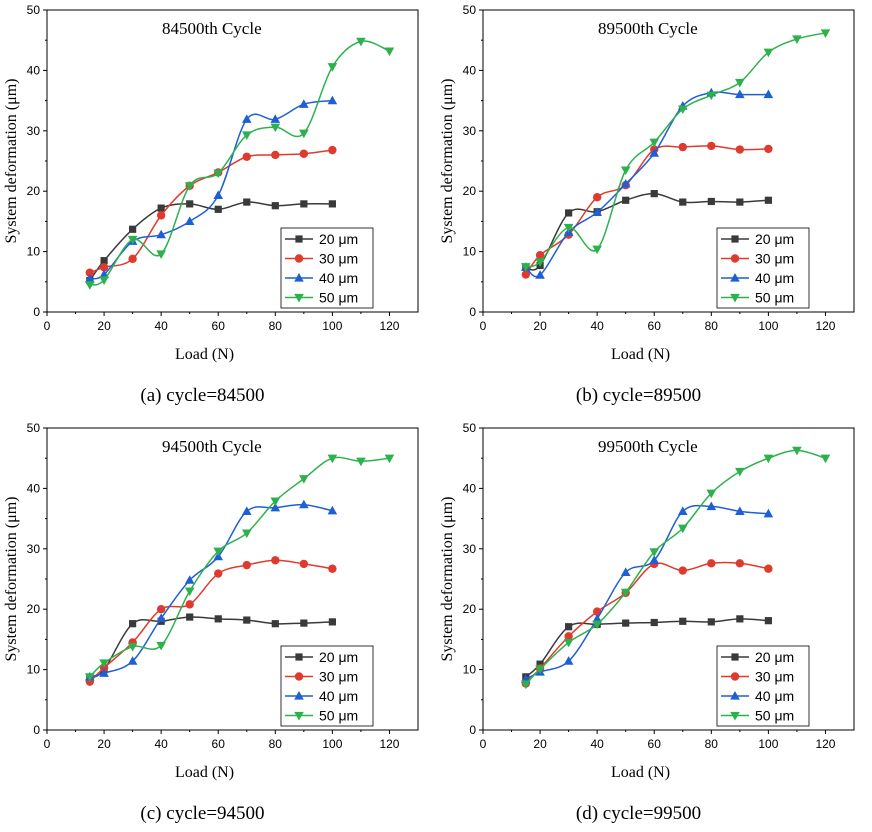 The image size is (872, 832). What do you see at coordinates (327, 268) in the screenshot?
I see `legend: 20 μm 30 μm 40 μm 50 μm` at bounding box center [327, 268].